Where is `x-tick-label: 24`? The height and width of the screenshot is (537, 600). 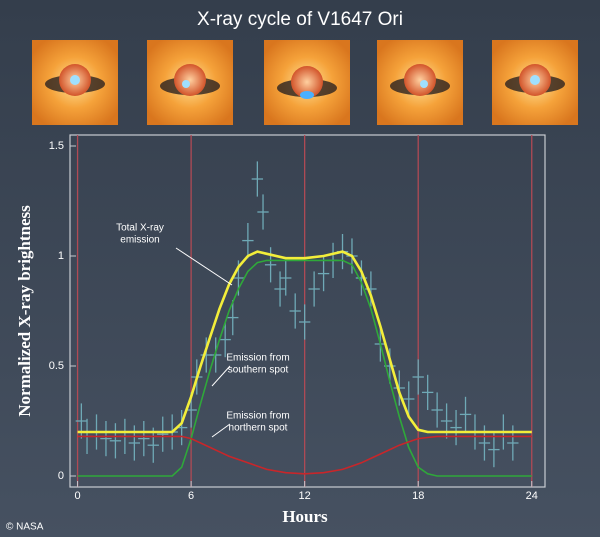
x-tick-label: 24 is located at coordinates (532, 496).